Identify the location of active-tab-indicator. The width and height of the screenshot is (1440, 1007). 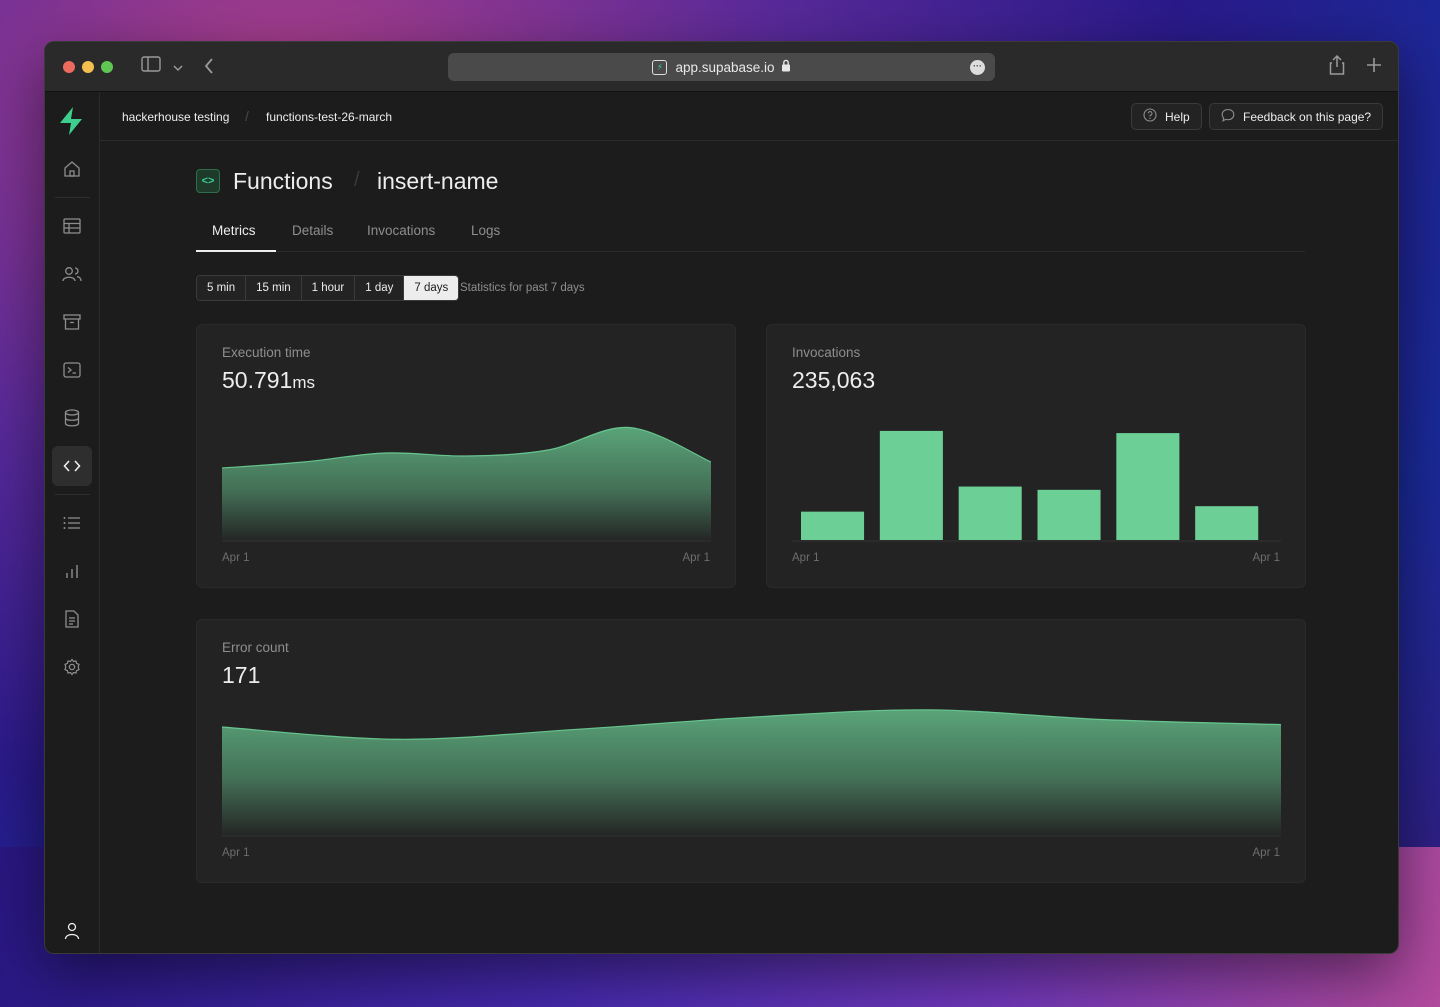
(236, 251).